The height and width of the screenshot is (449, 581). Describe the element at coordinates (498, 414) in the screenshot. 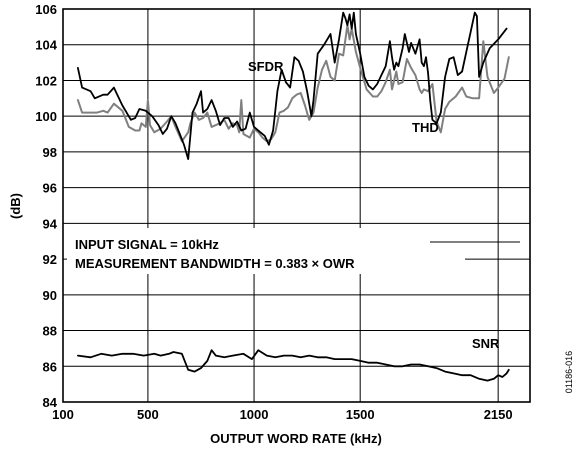

I see `x-tick-label-2150: 2150` at that location.